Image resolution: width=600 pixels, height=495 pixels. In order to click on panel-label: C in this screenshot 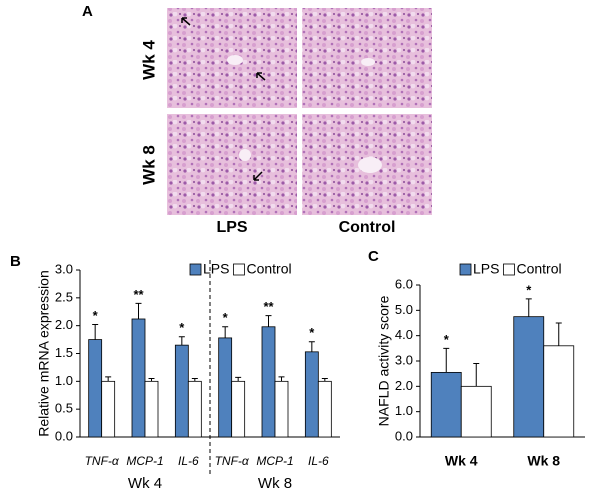, I will do `click(373, 256)`.